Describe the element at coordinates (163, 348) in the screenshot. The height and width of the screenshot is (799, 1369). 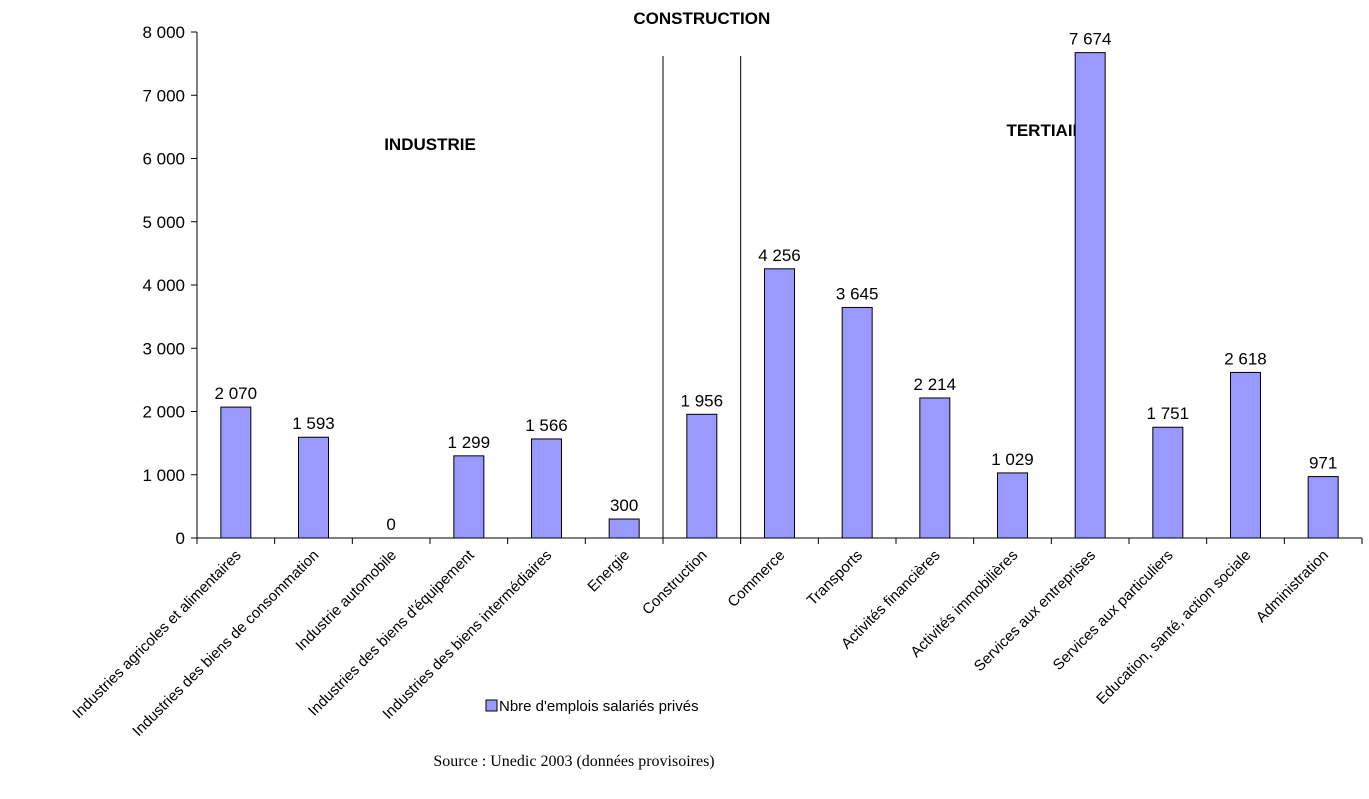
I see `y-tick-label: 3 000` at that location.